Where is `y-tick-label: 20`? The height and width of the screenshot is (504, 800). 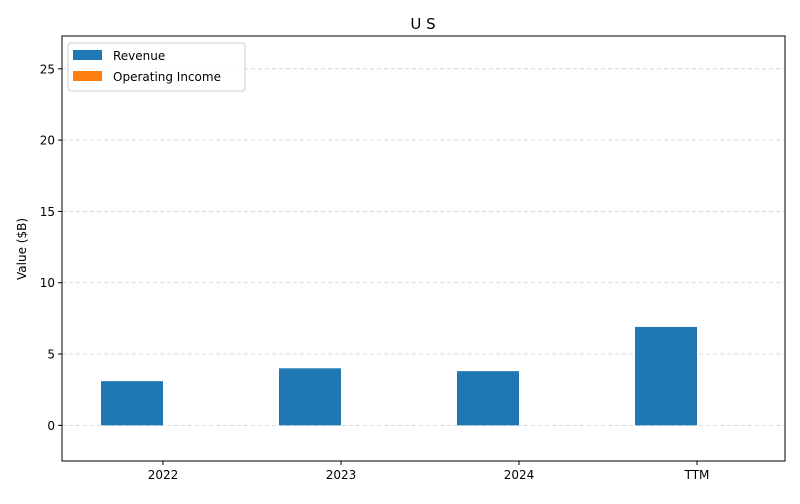 y-tick-label: 20 is located at coordinates (47, 141).